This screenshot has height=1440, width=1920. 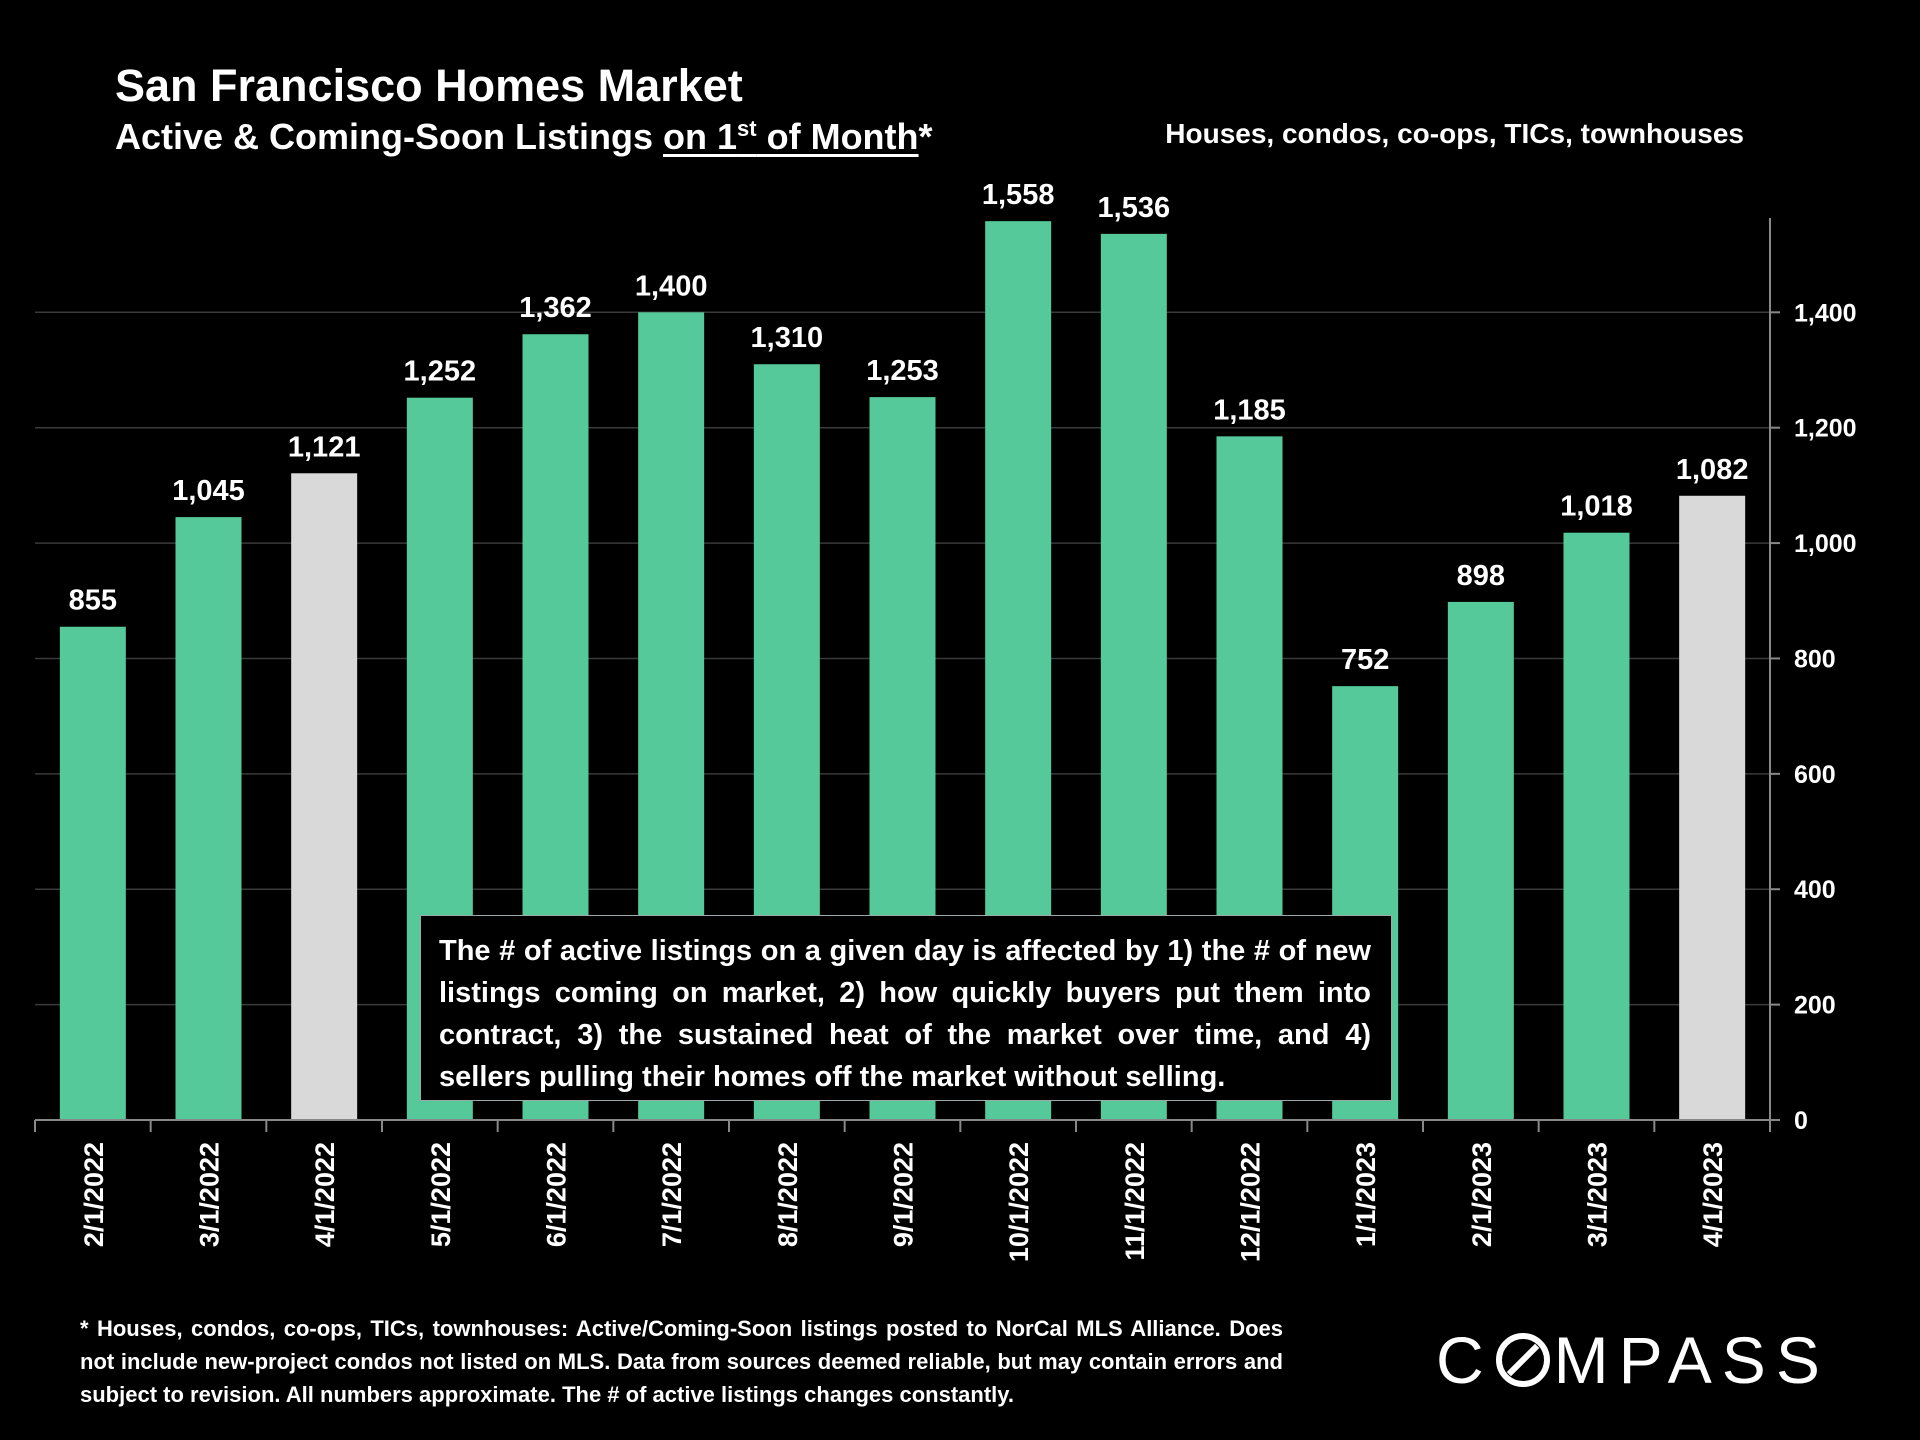 What do you see at coordinates (1712, 470) in the screenshot?
I see `value-label: 1,082` at bounding box center [1712, 470].